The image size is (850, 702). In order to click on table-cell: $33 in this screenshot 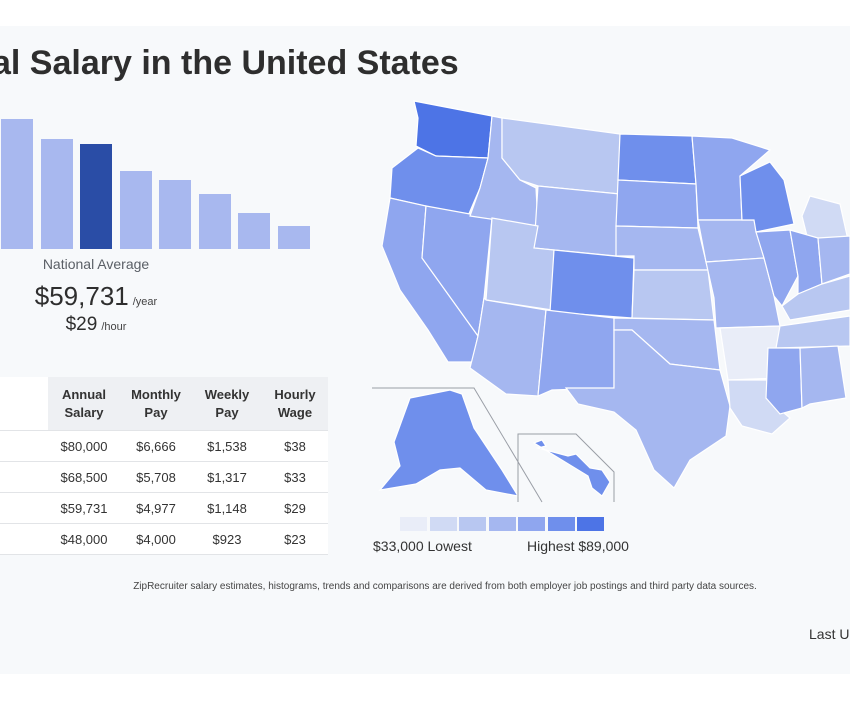, I will do `click(295, 477)`.